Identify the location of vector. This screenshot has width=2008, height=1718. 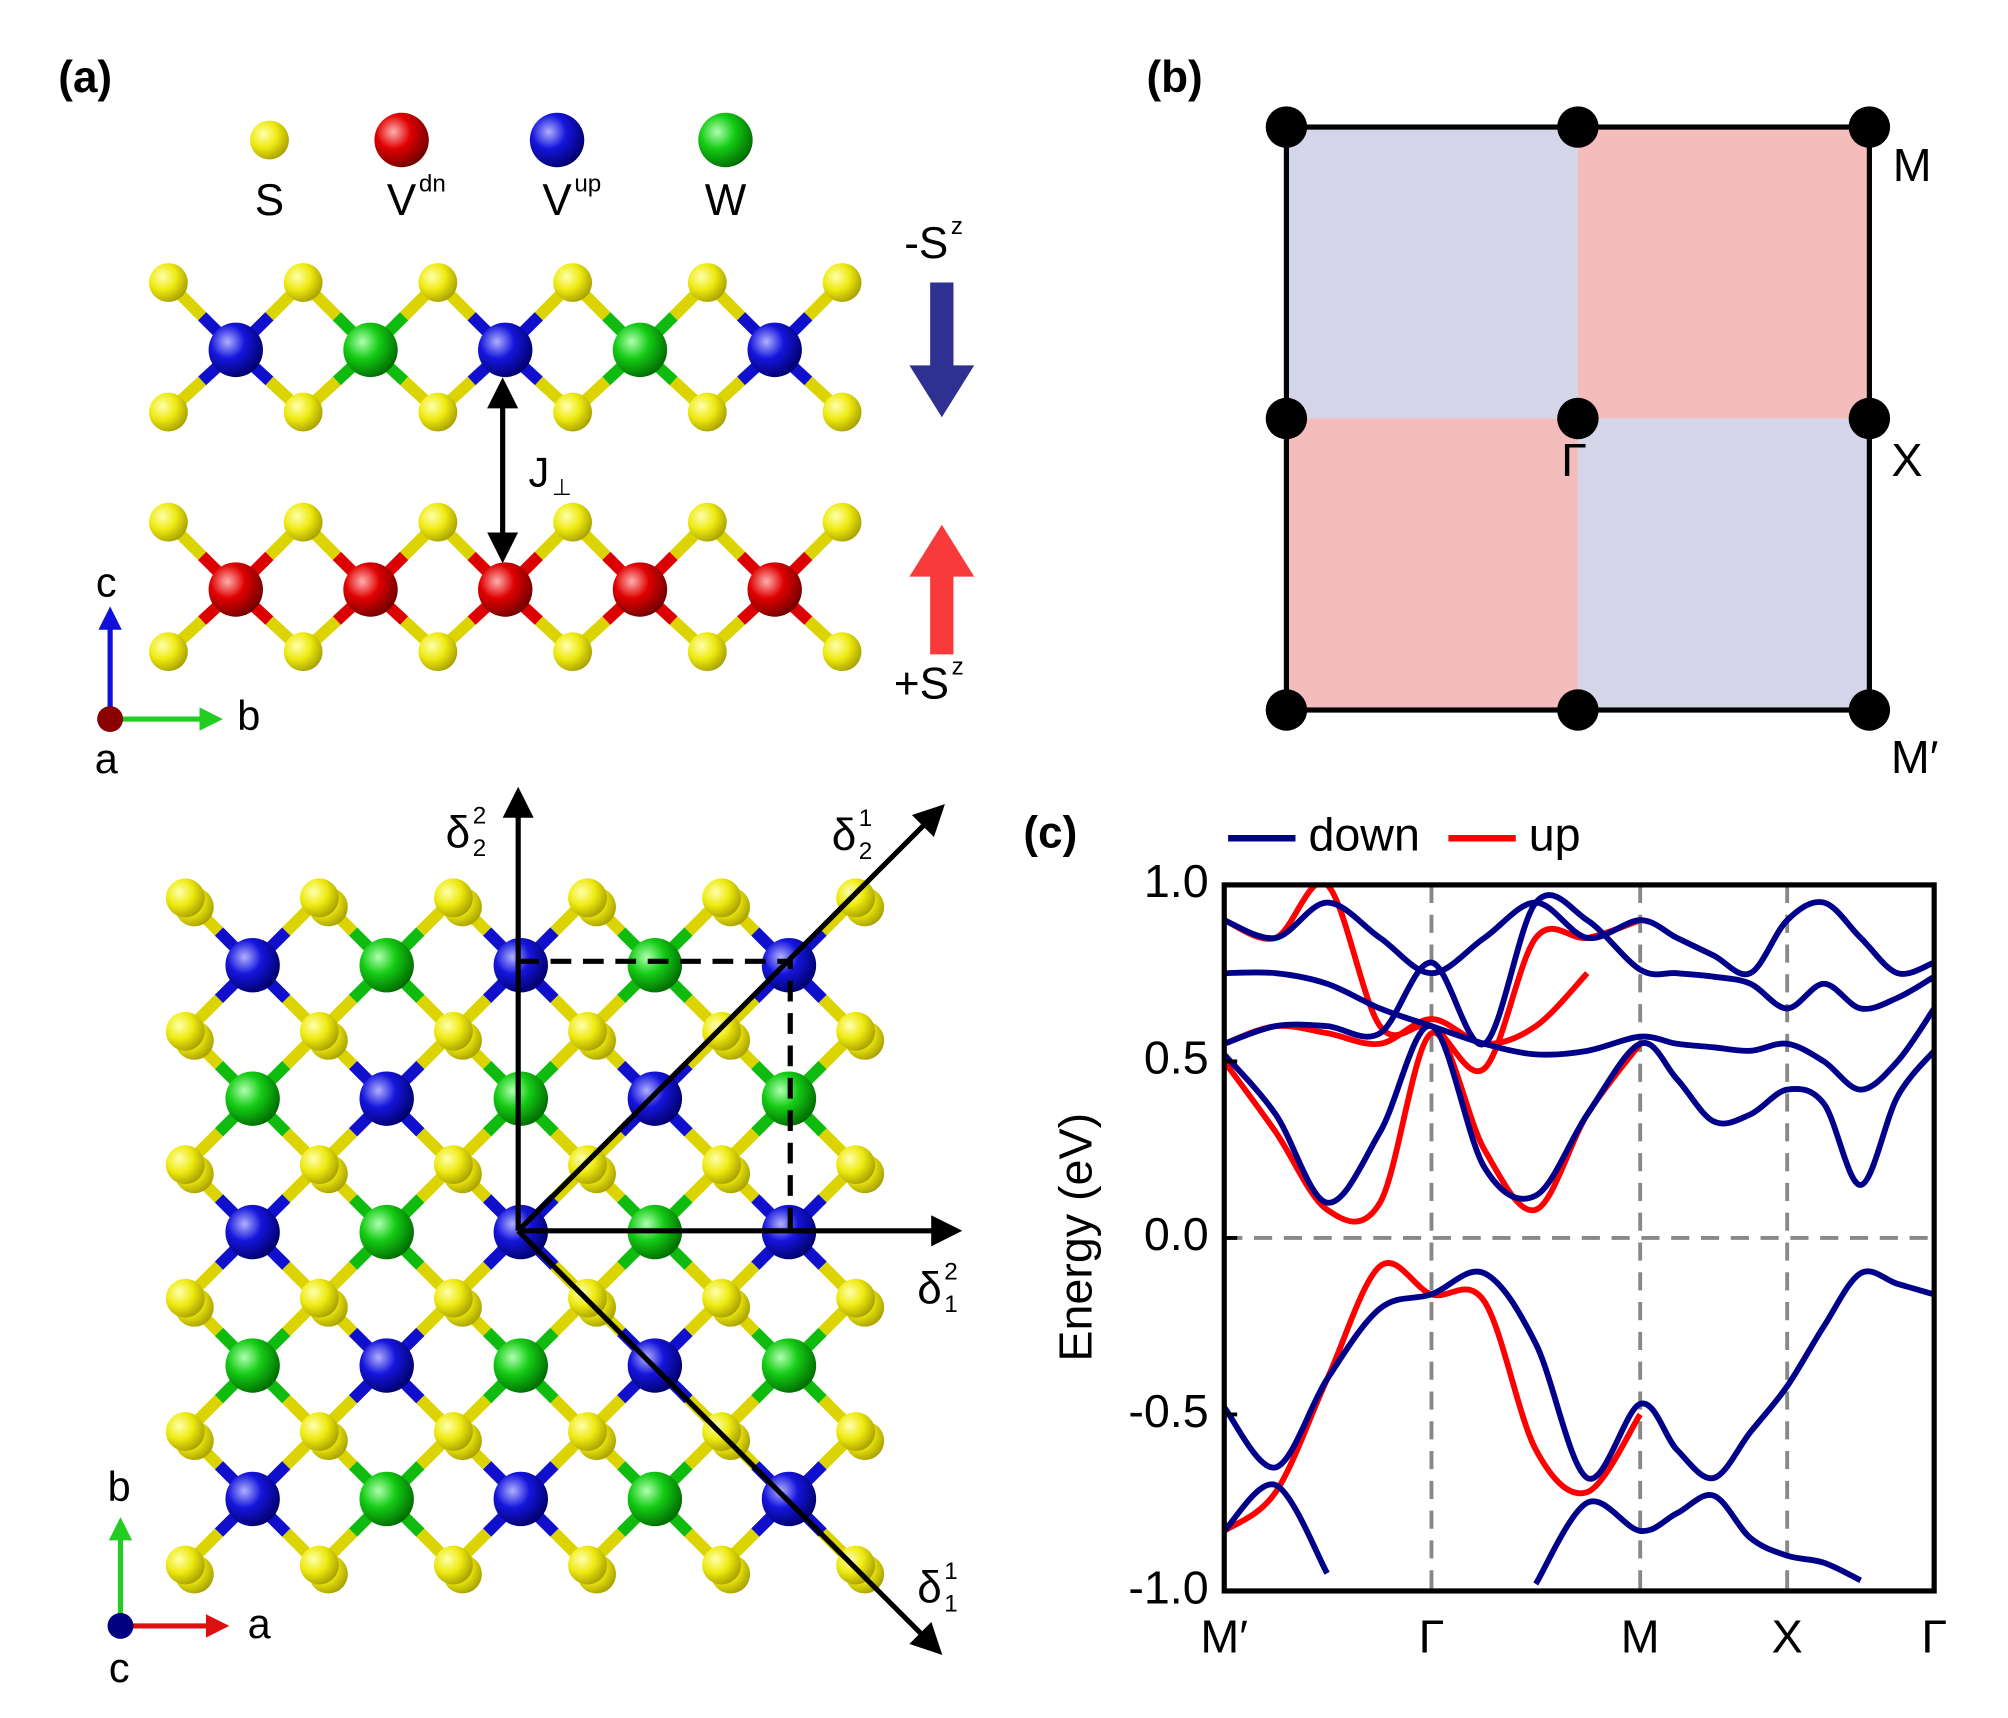
(730, 1018).